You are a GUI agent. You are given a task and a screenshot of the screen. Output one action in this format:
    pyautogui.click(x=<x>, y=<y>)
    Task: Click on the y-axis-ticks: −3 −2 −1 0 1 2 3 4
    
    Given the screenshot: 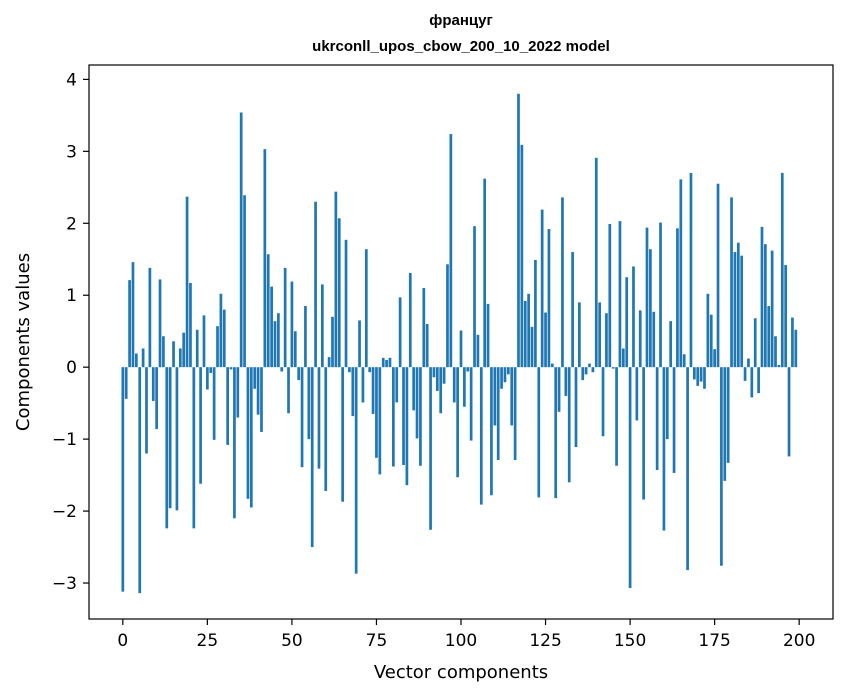 What is the action you would take?
    pyautogui.click(x=70, y=332)
    